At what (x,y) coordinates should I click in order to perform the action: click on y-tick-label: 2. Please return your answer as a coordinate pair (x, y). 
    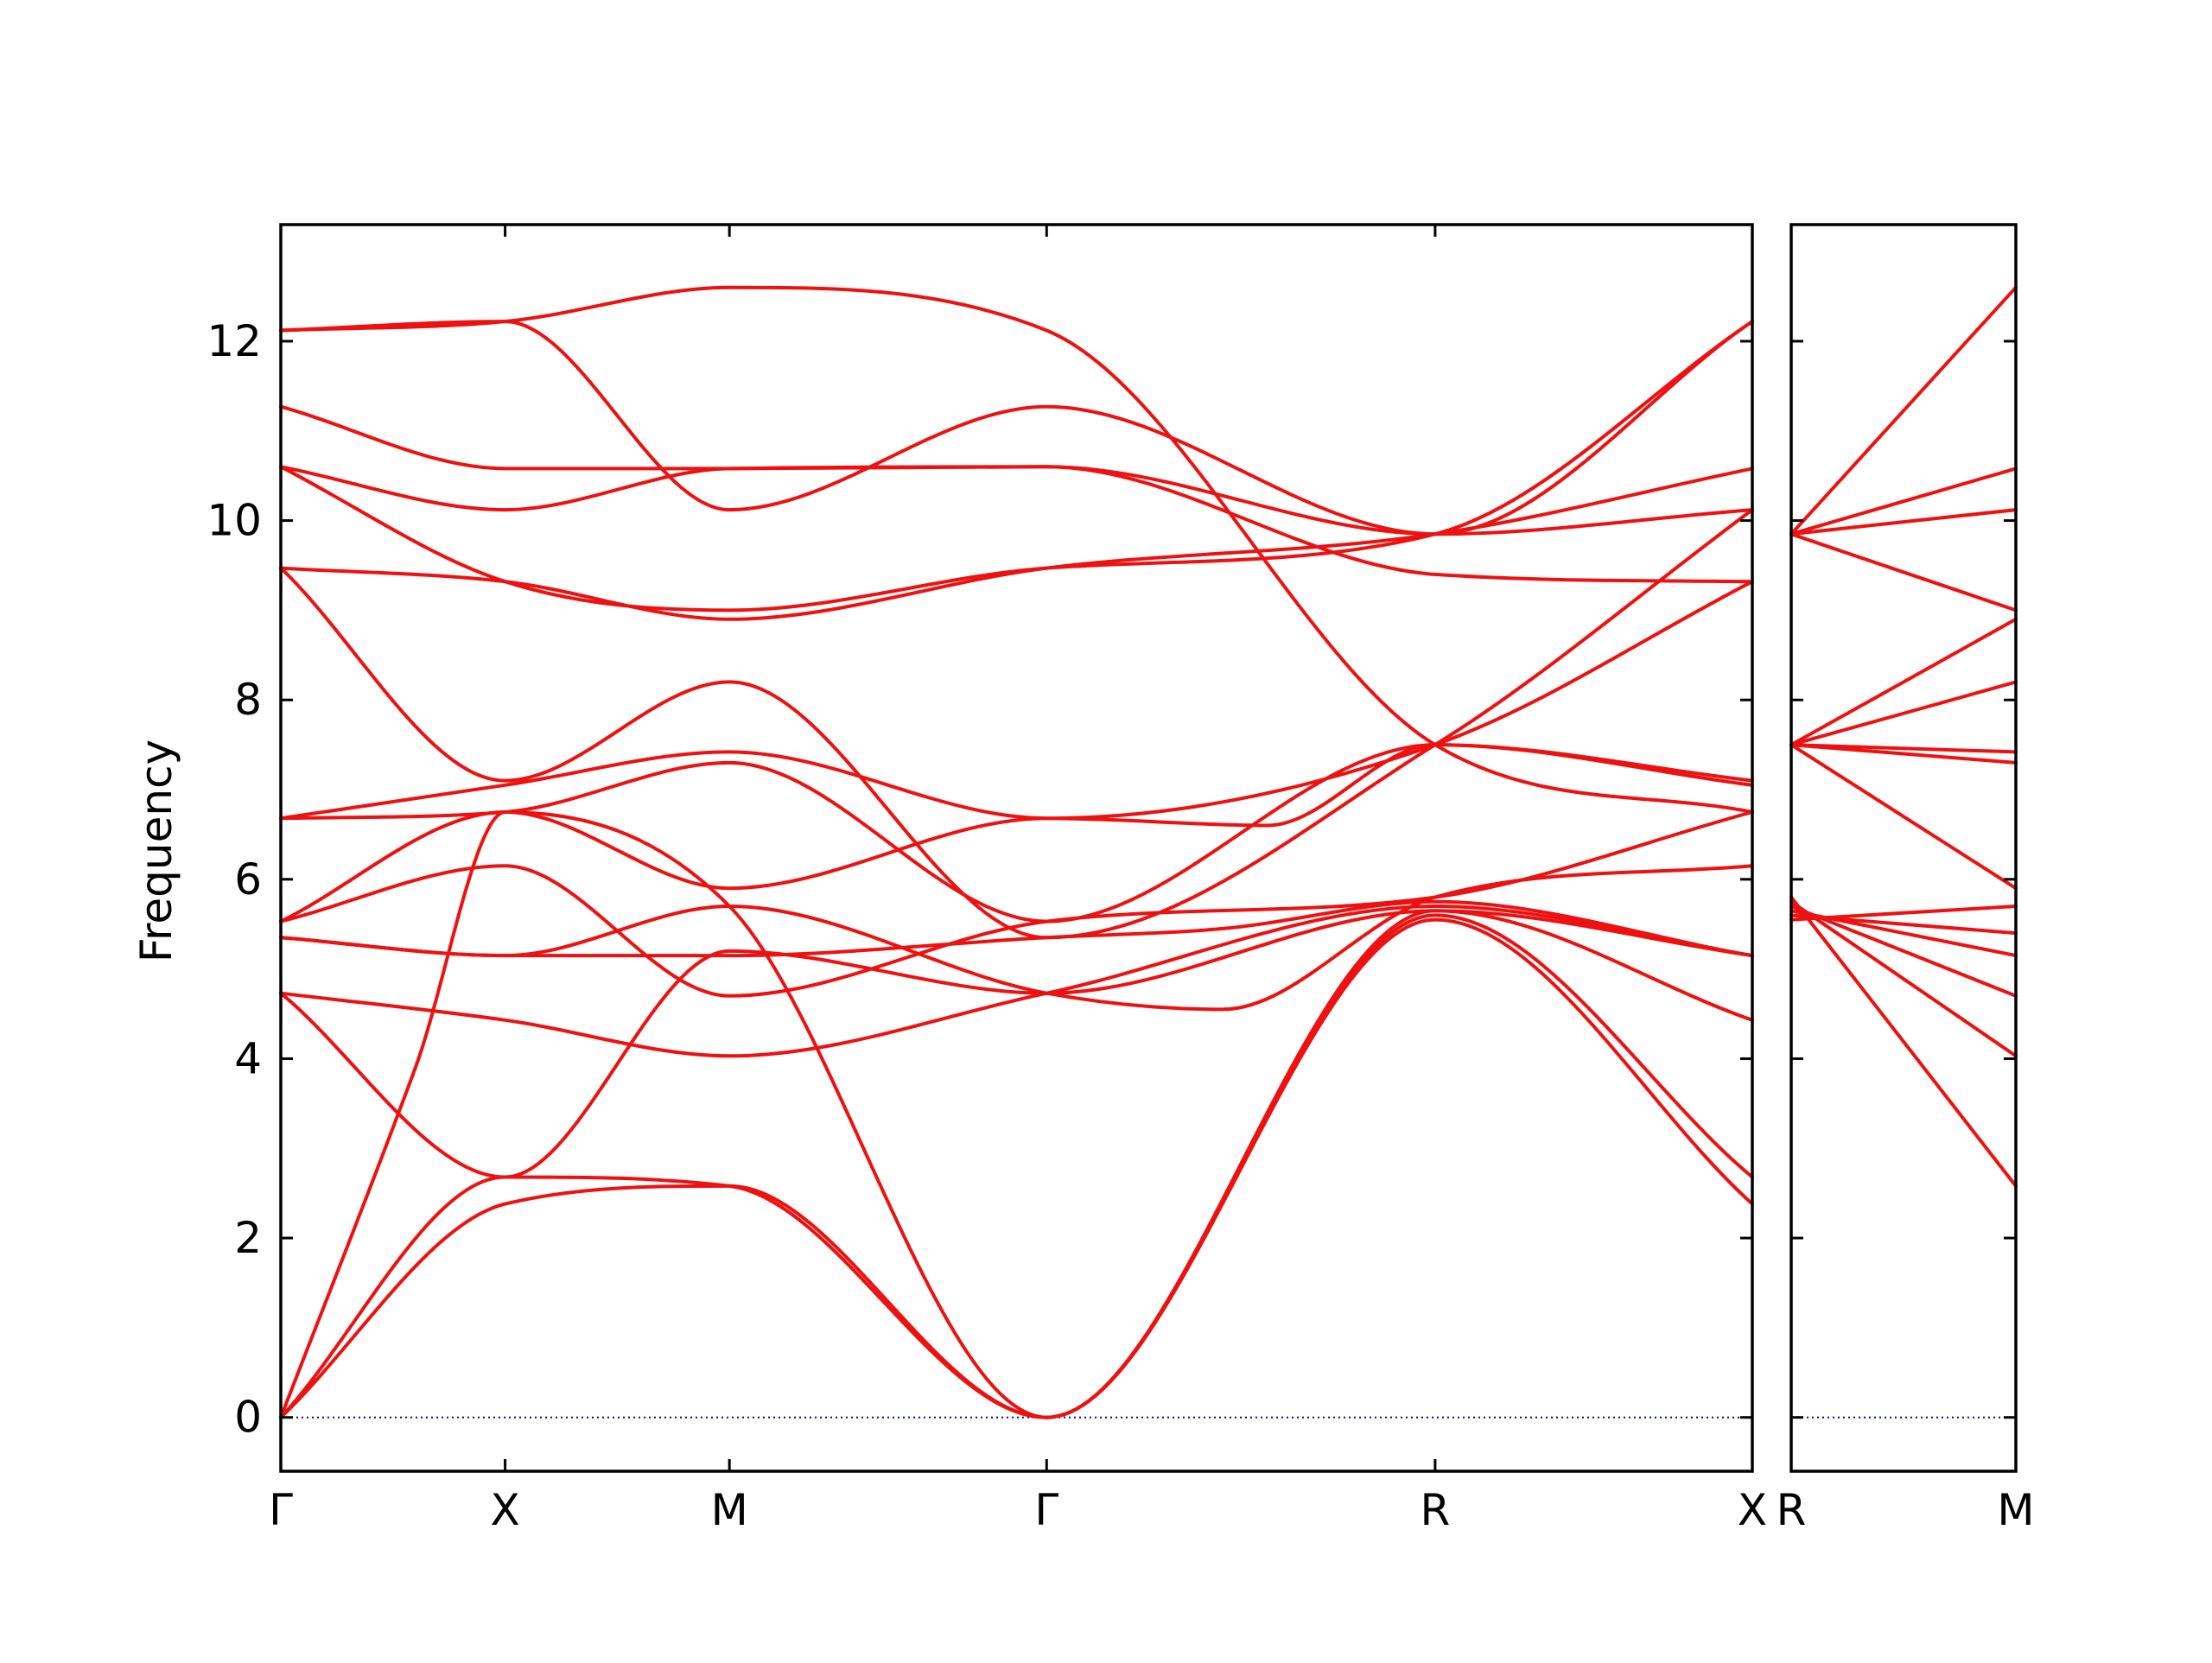
    Looking at the image, I should click on (248, 1238).